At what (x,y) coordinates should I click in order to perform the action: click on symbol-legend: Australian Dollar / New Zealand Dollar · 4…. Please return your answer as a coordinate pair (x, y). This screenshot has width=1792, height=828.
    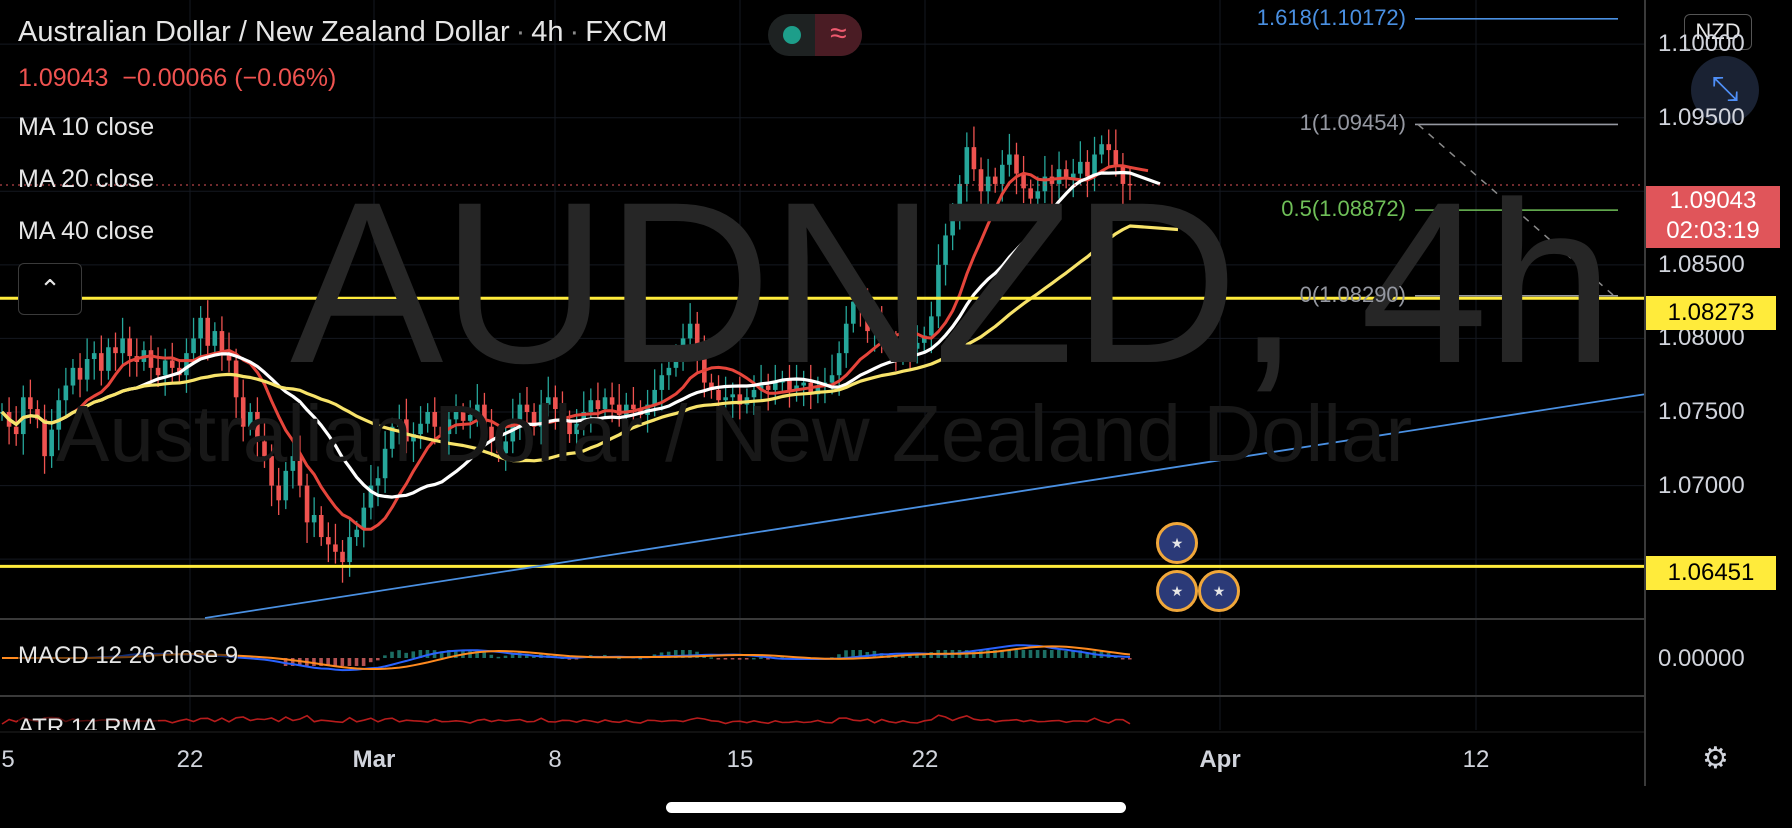
    Looking at the image, I should click on (343, 32).